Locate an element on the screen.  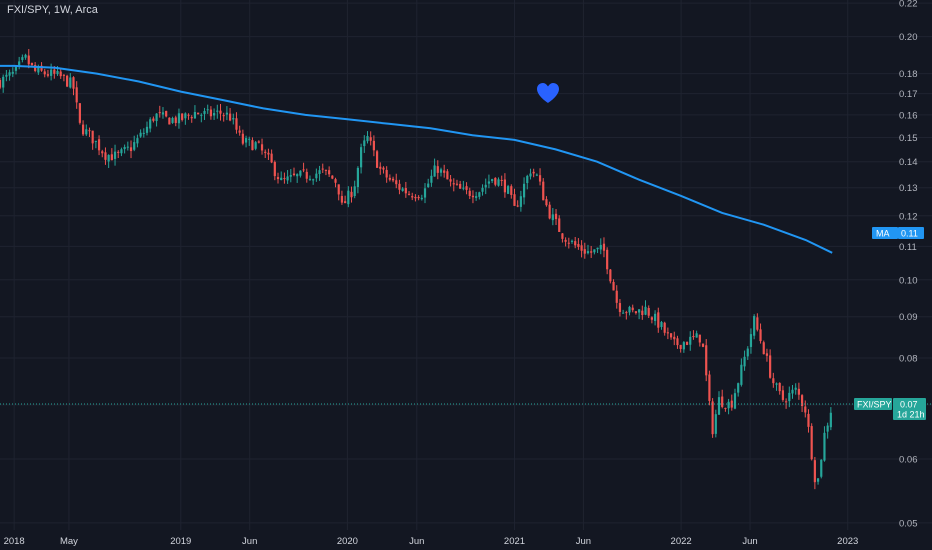
y-tick-label: 0.05 is located at coordinates (908, 523).